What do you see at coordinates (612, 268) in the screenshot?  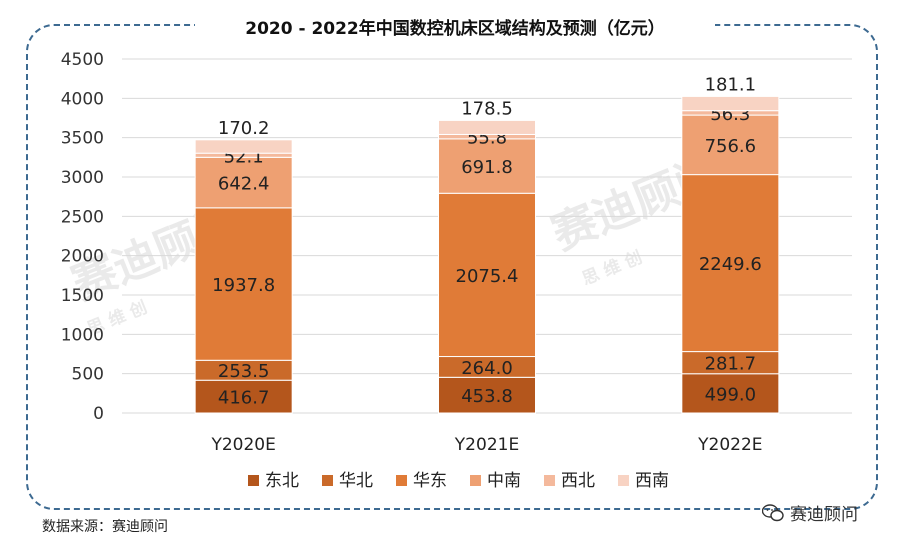 I see `watermark-text: 思 维 创` at bounding box center [612, 268].